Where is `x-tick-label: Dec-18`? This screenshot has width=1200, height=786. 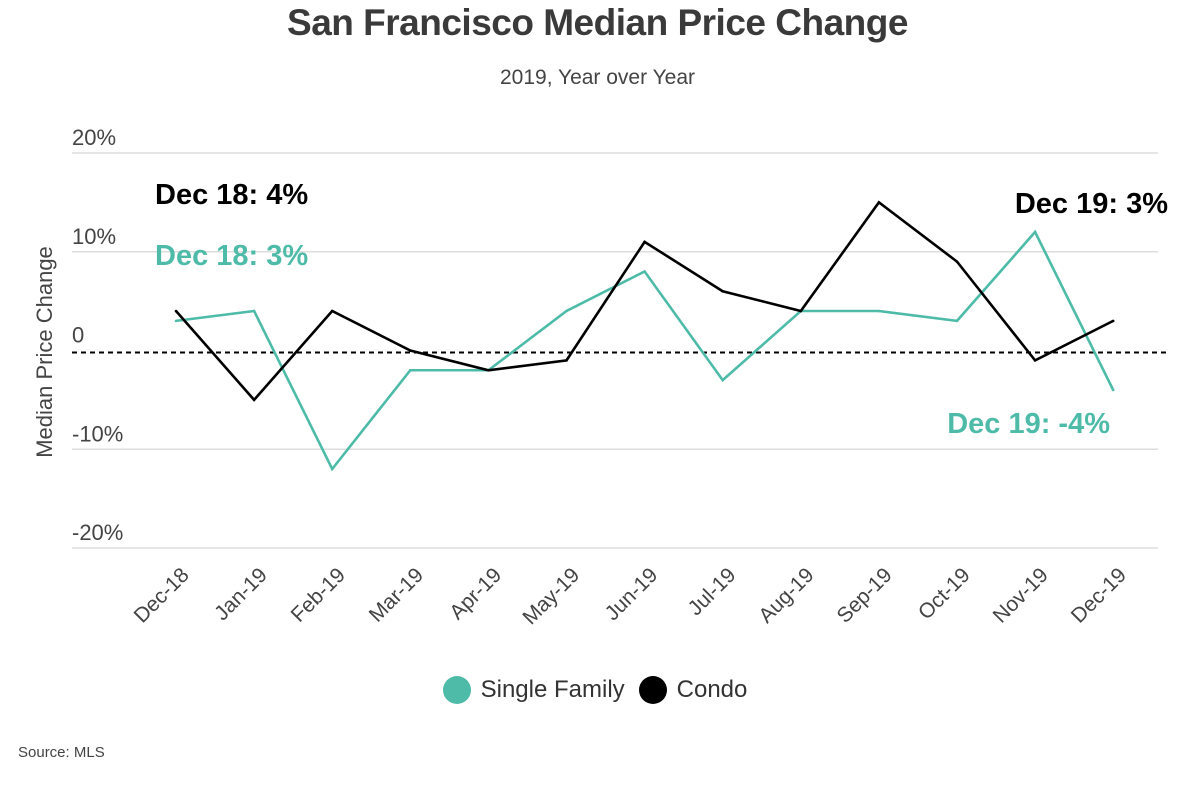
x-tick-label: Dec-18 is located at coordinates (162, 595).